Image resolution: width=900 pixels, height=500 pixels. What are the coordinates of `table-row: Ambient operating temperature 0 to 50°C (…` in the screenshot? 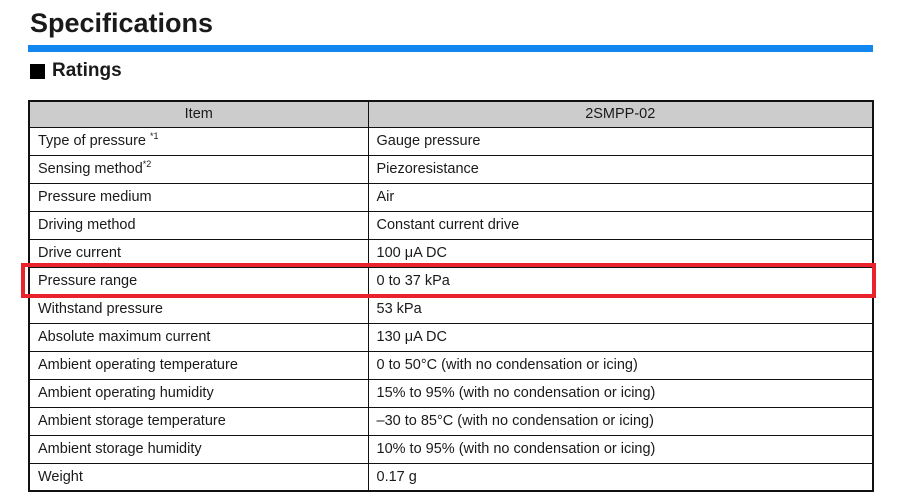 It's located at (451, 365).